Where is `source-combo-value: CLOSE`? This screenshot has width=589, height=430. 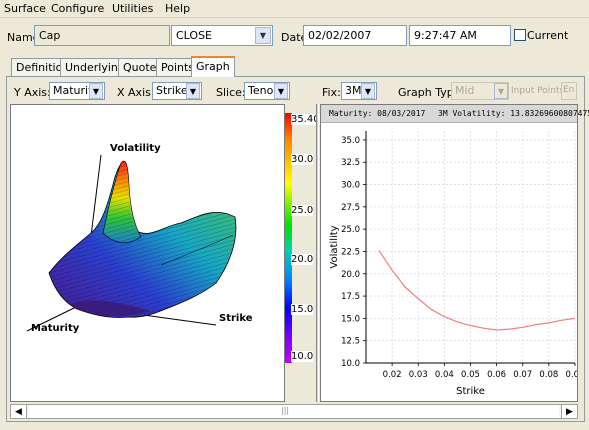 source-combo-value: CLOSE is located at coordinates (194, 35).